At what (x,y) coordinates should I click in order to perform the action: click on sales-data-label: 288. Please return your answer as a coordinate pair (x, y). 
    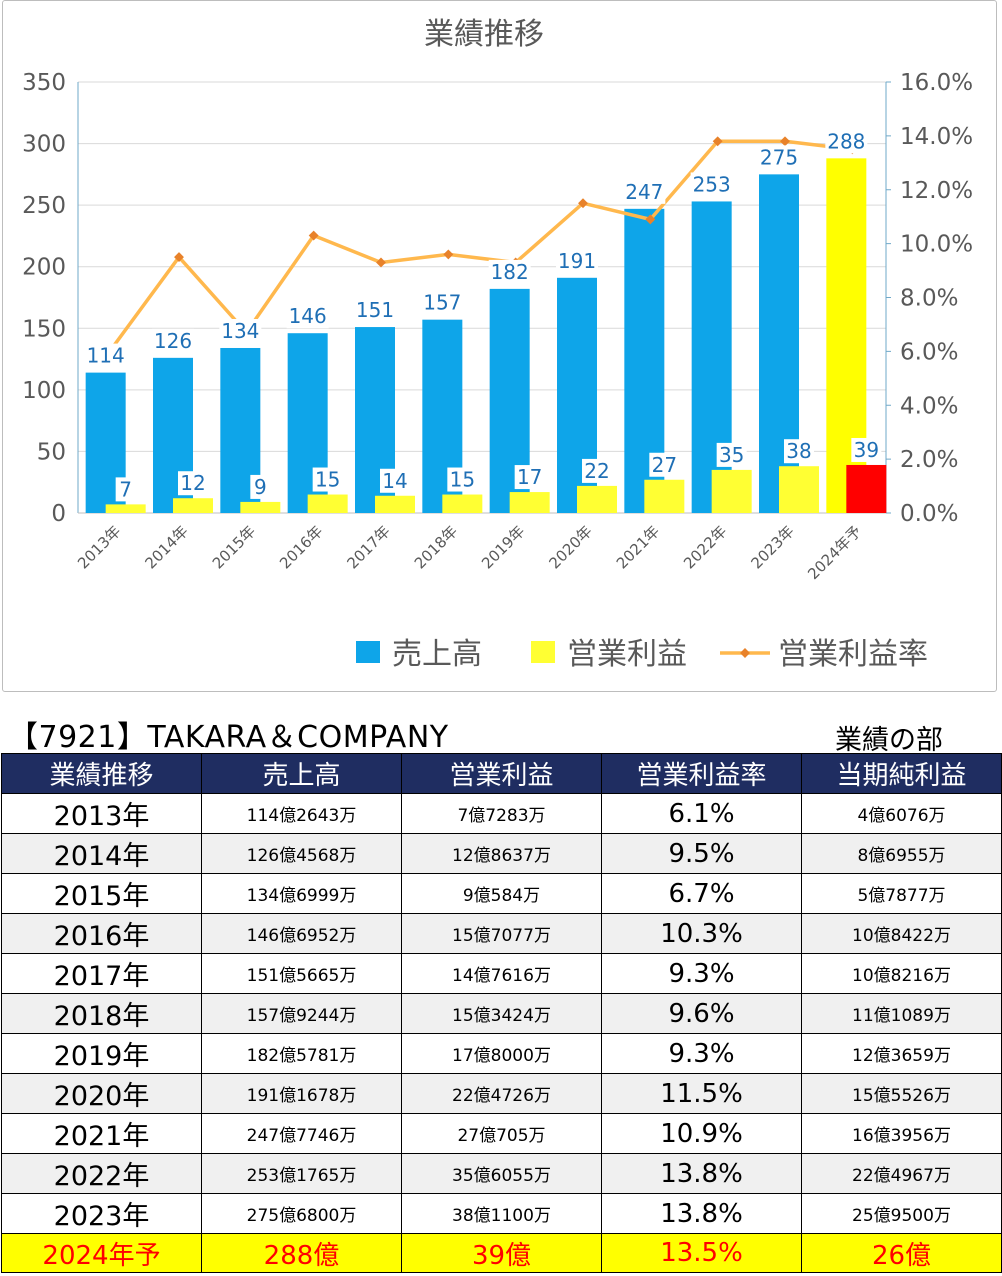
    Looking at the image, I should click on (846, 141).